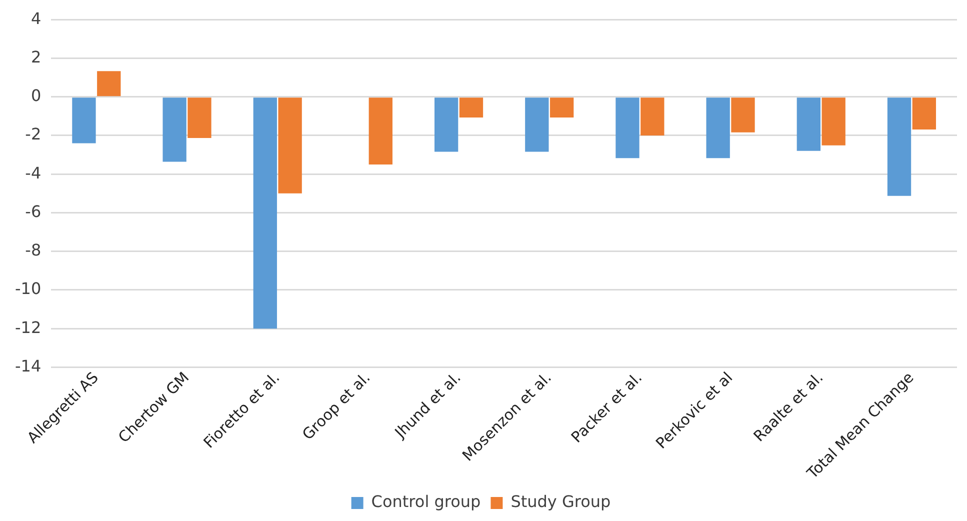 Image resolution: width=967 pixels, height=521 pixels. I want to click on y-tick-label: -14, so click(28, 366).